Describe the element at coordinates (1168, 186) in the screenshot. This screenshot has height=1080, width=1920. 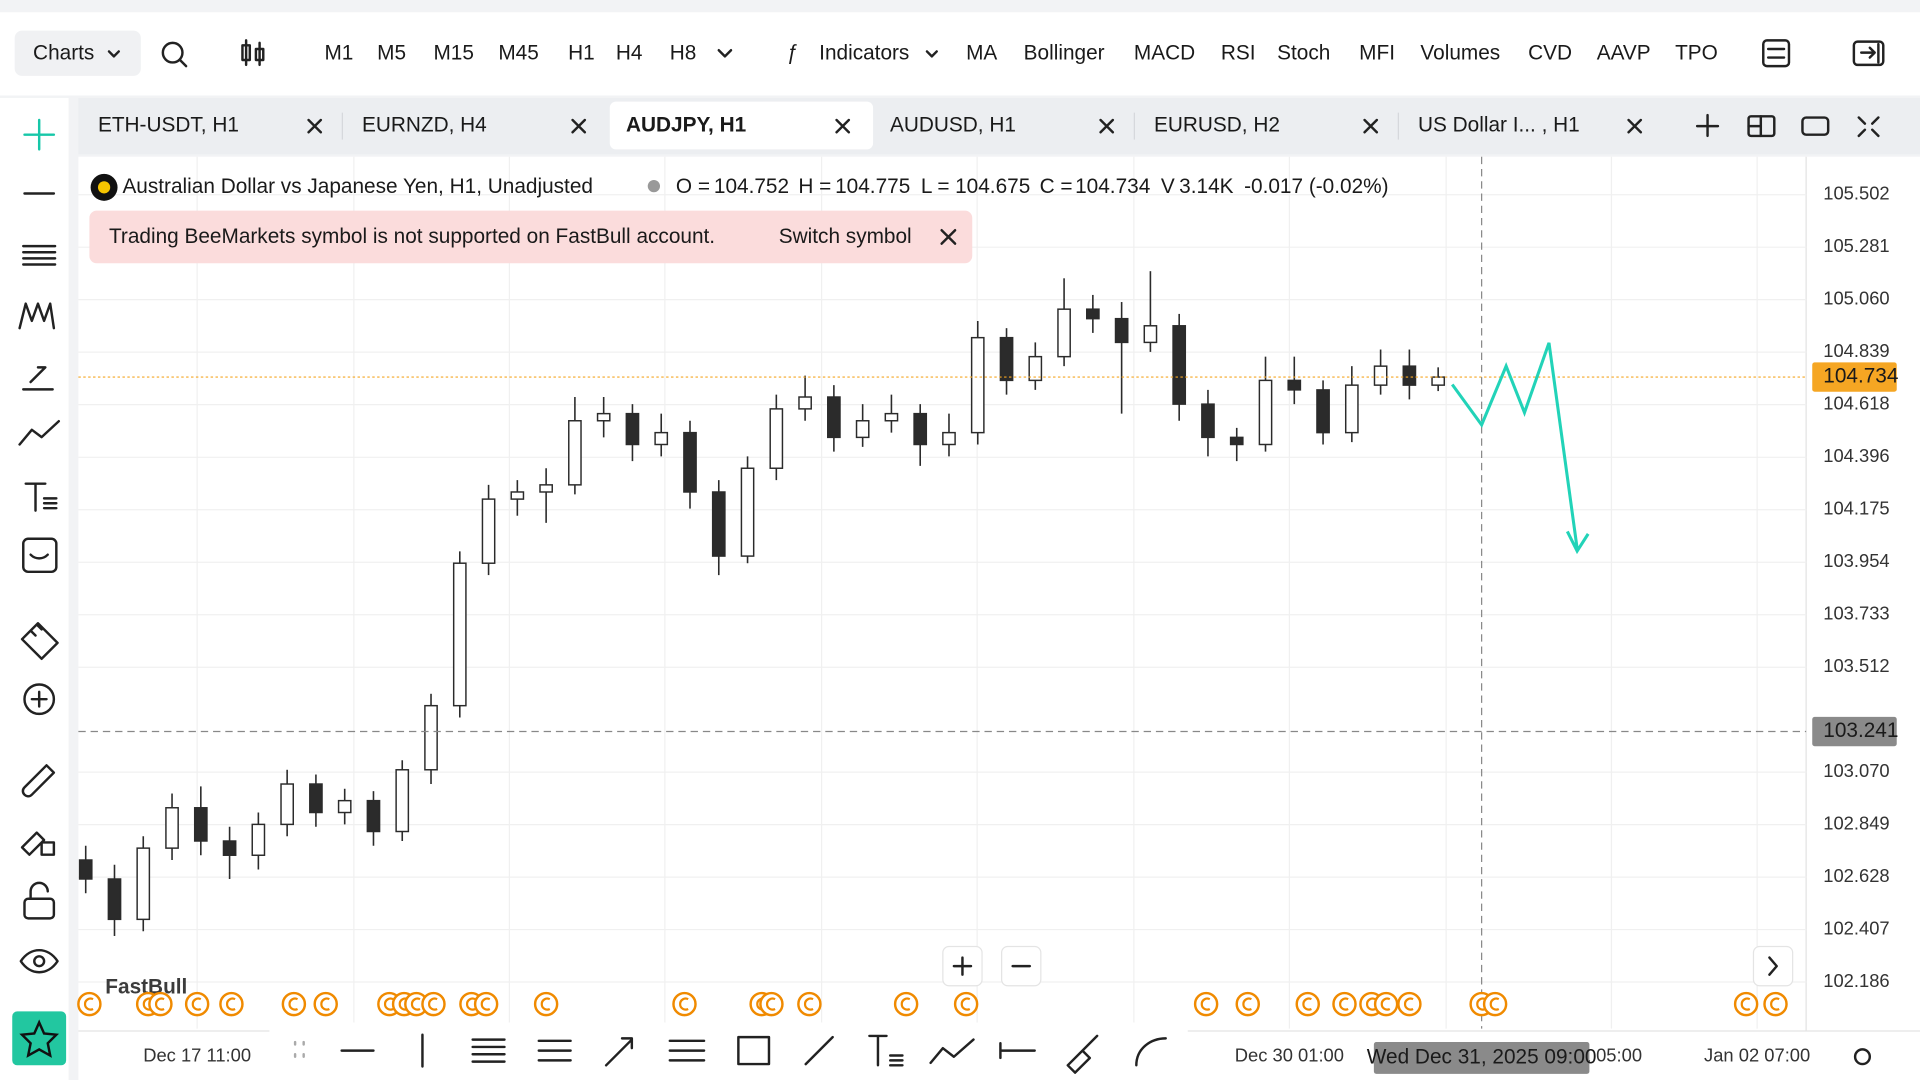
I see `legend-label: V` at that location.